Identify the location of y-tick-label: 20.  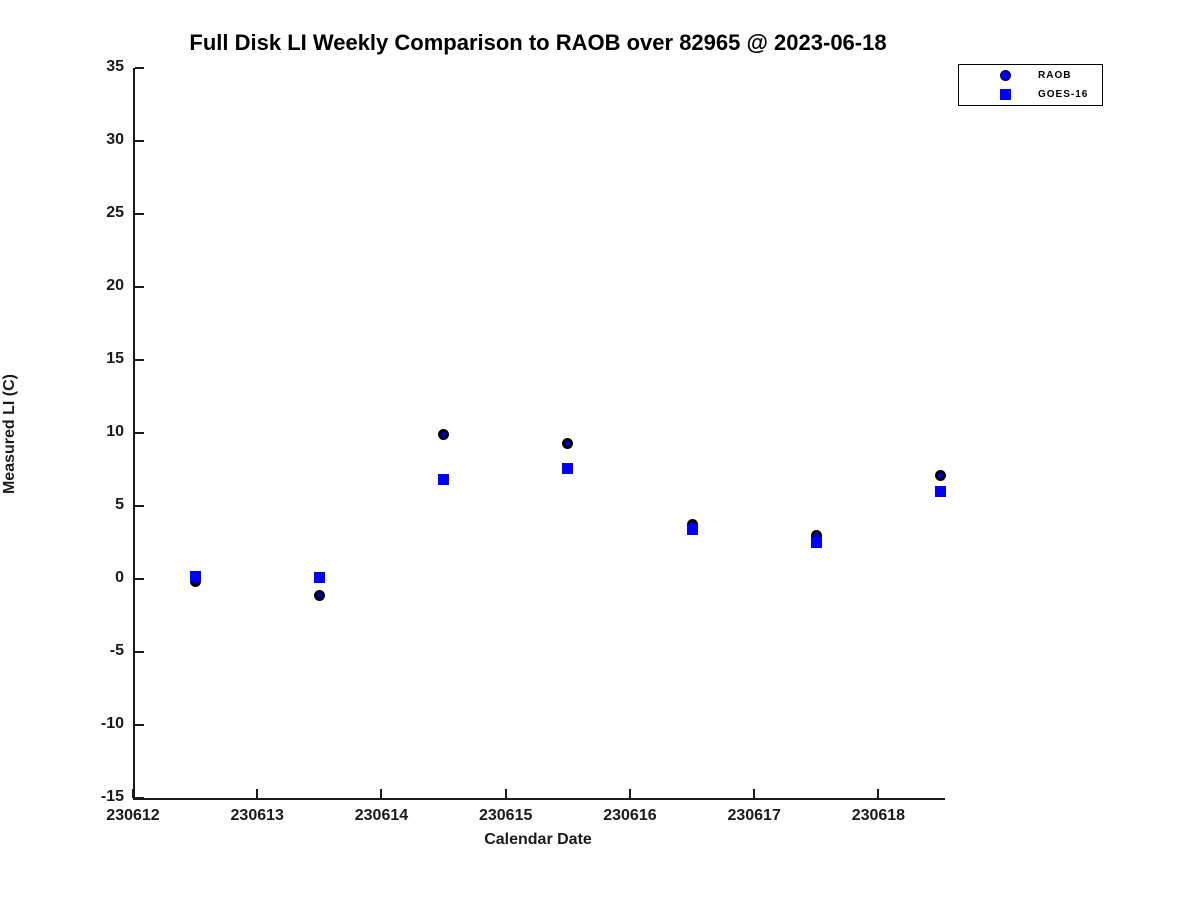
(115, 285).